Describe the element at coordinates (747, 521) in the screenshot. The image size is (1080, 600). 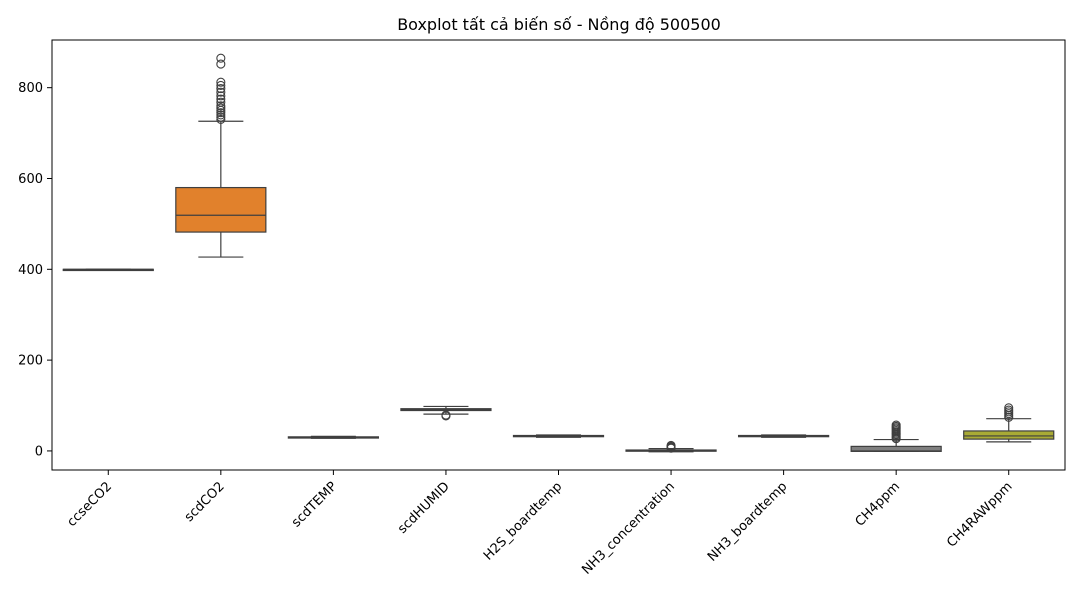
I see `x-tick-label: NH3_boardtemp` at that location.